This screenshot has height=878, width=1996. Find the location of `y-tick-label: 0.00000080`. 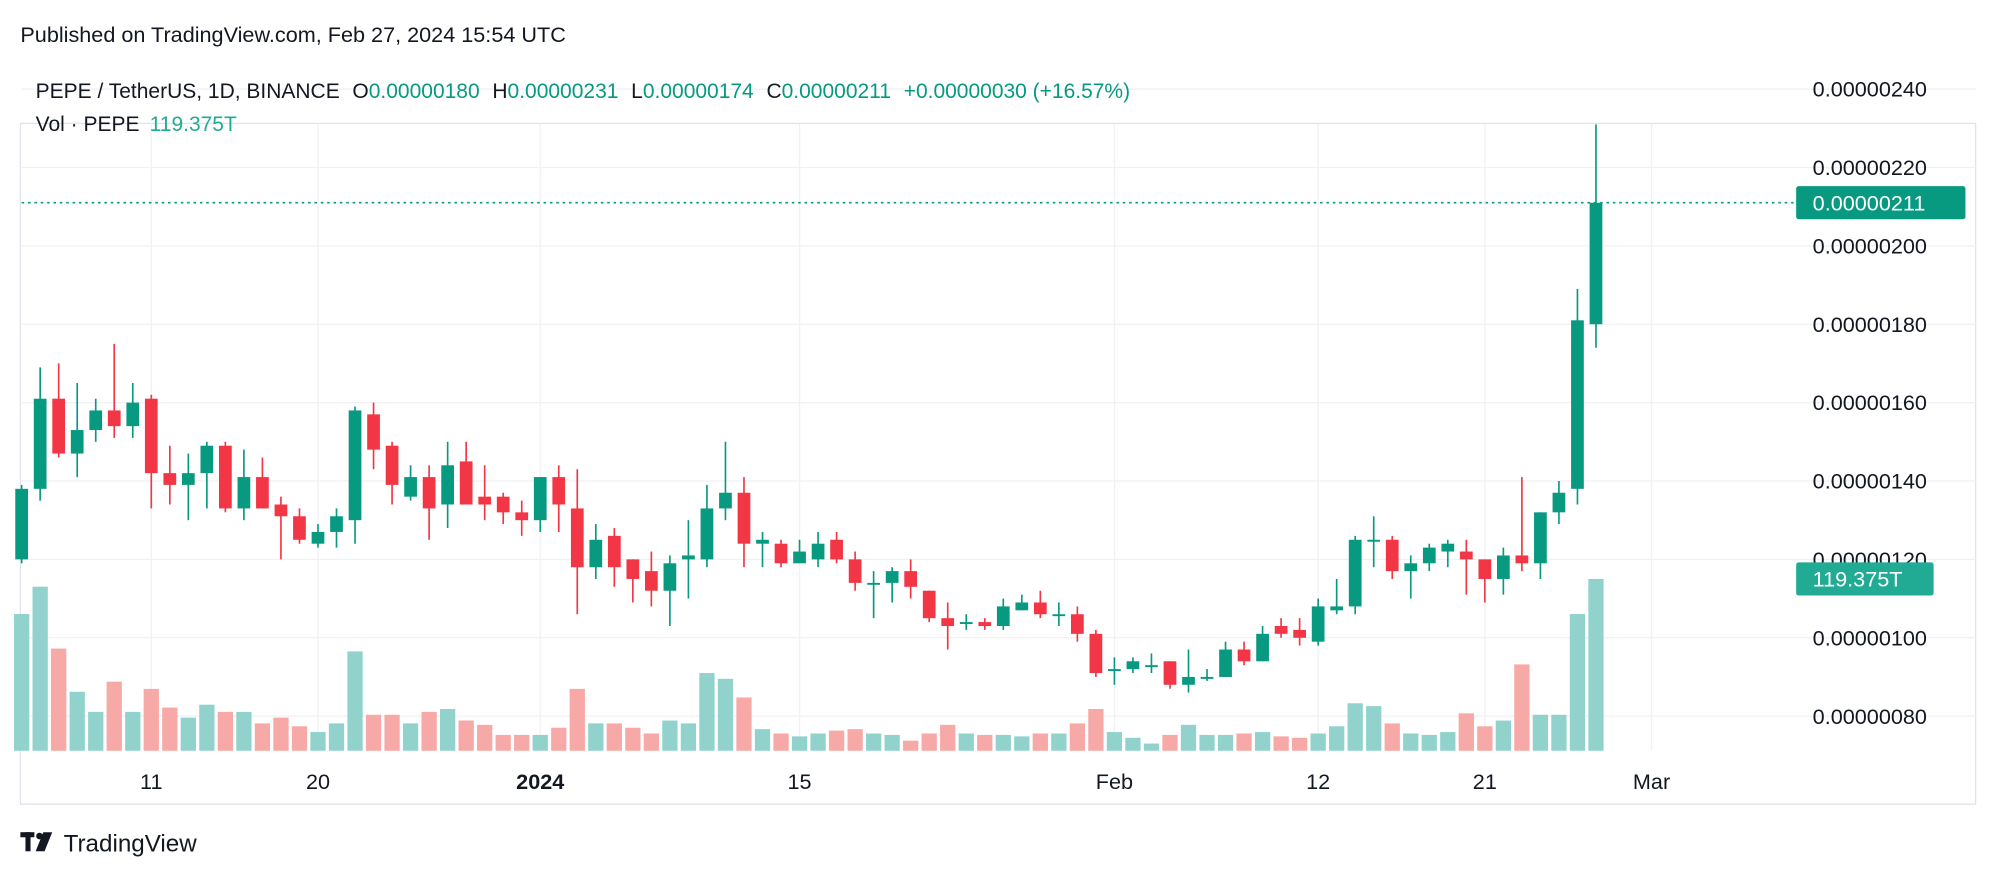

y-tick-label: 0.00000080 is located at coordinates (1870, 716).